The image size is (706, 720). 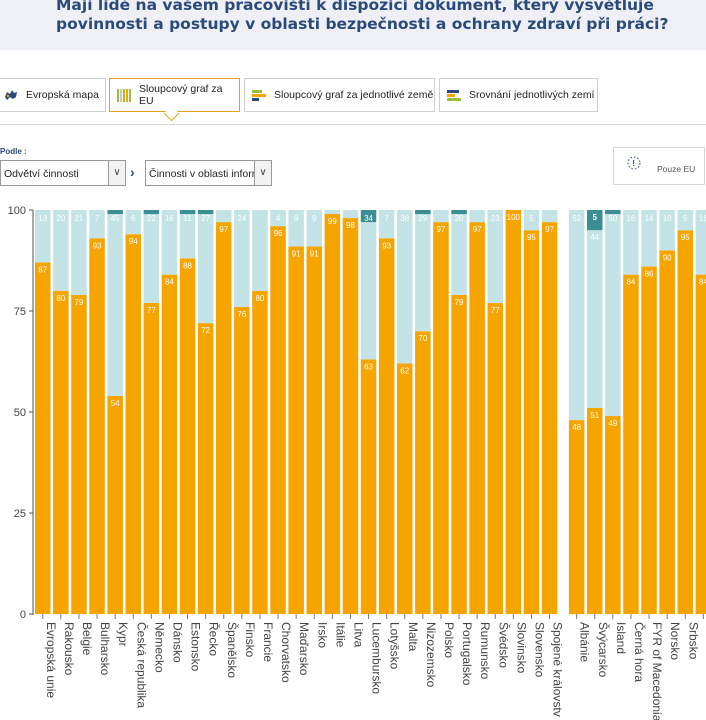 I want to click on data-label: 95, so click(x=685, y=237).